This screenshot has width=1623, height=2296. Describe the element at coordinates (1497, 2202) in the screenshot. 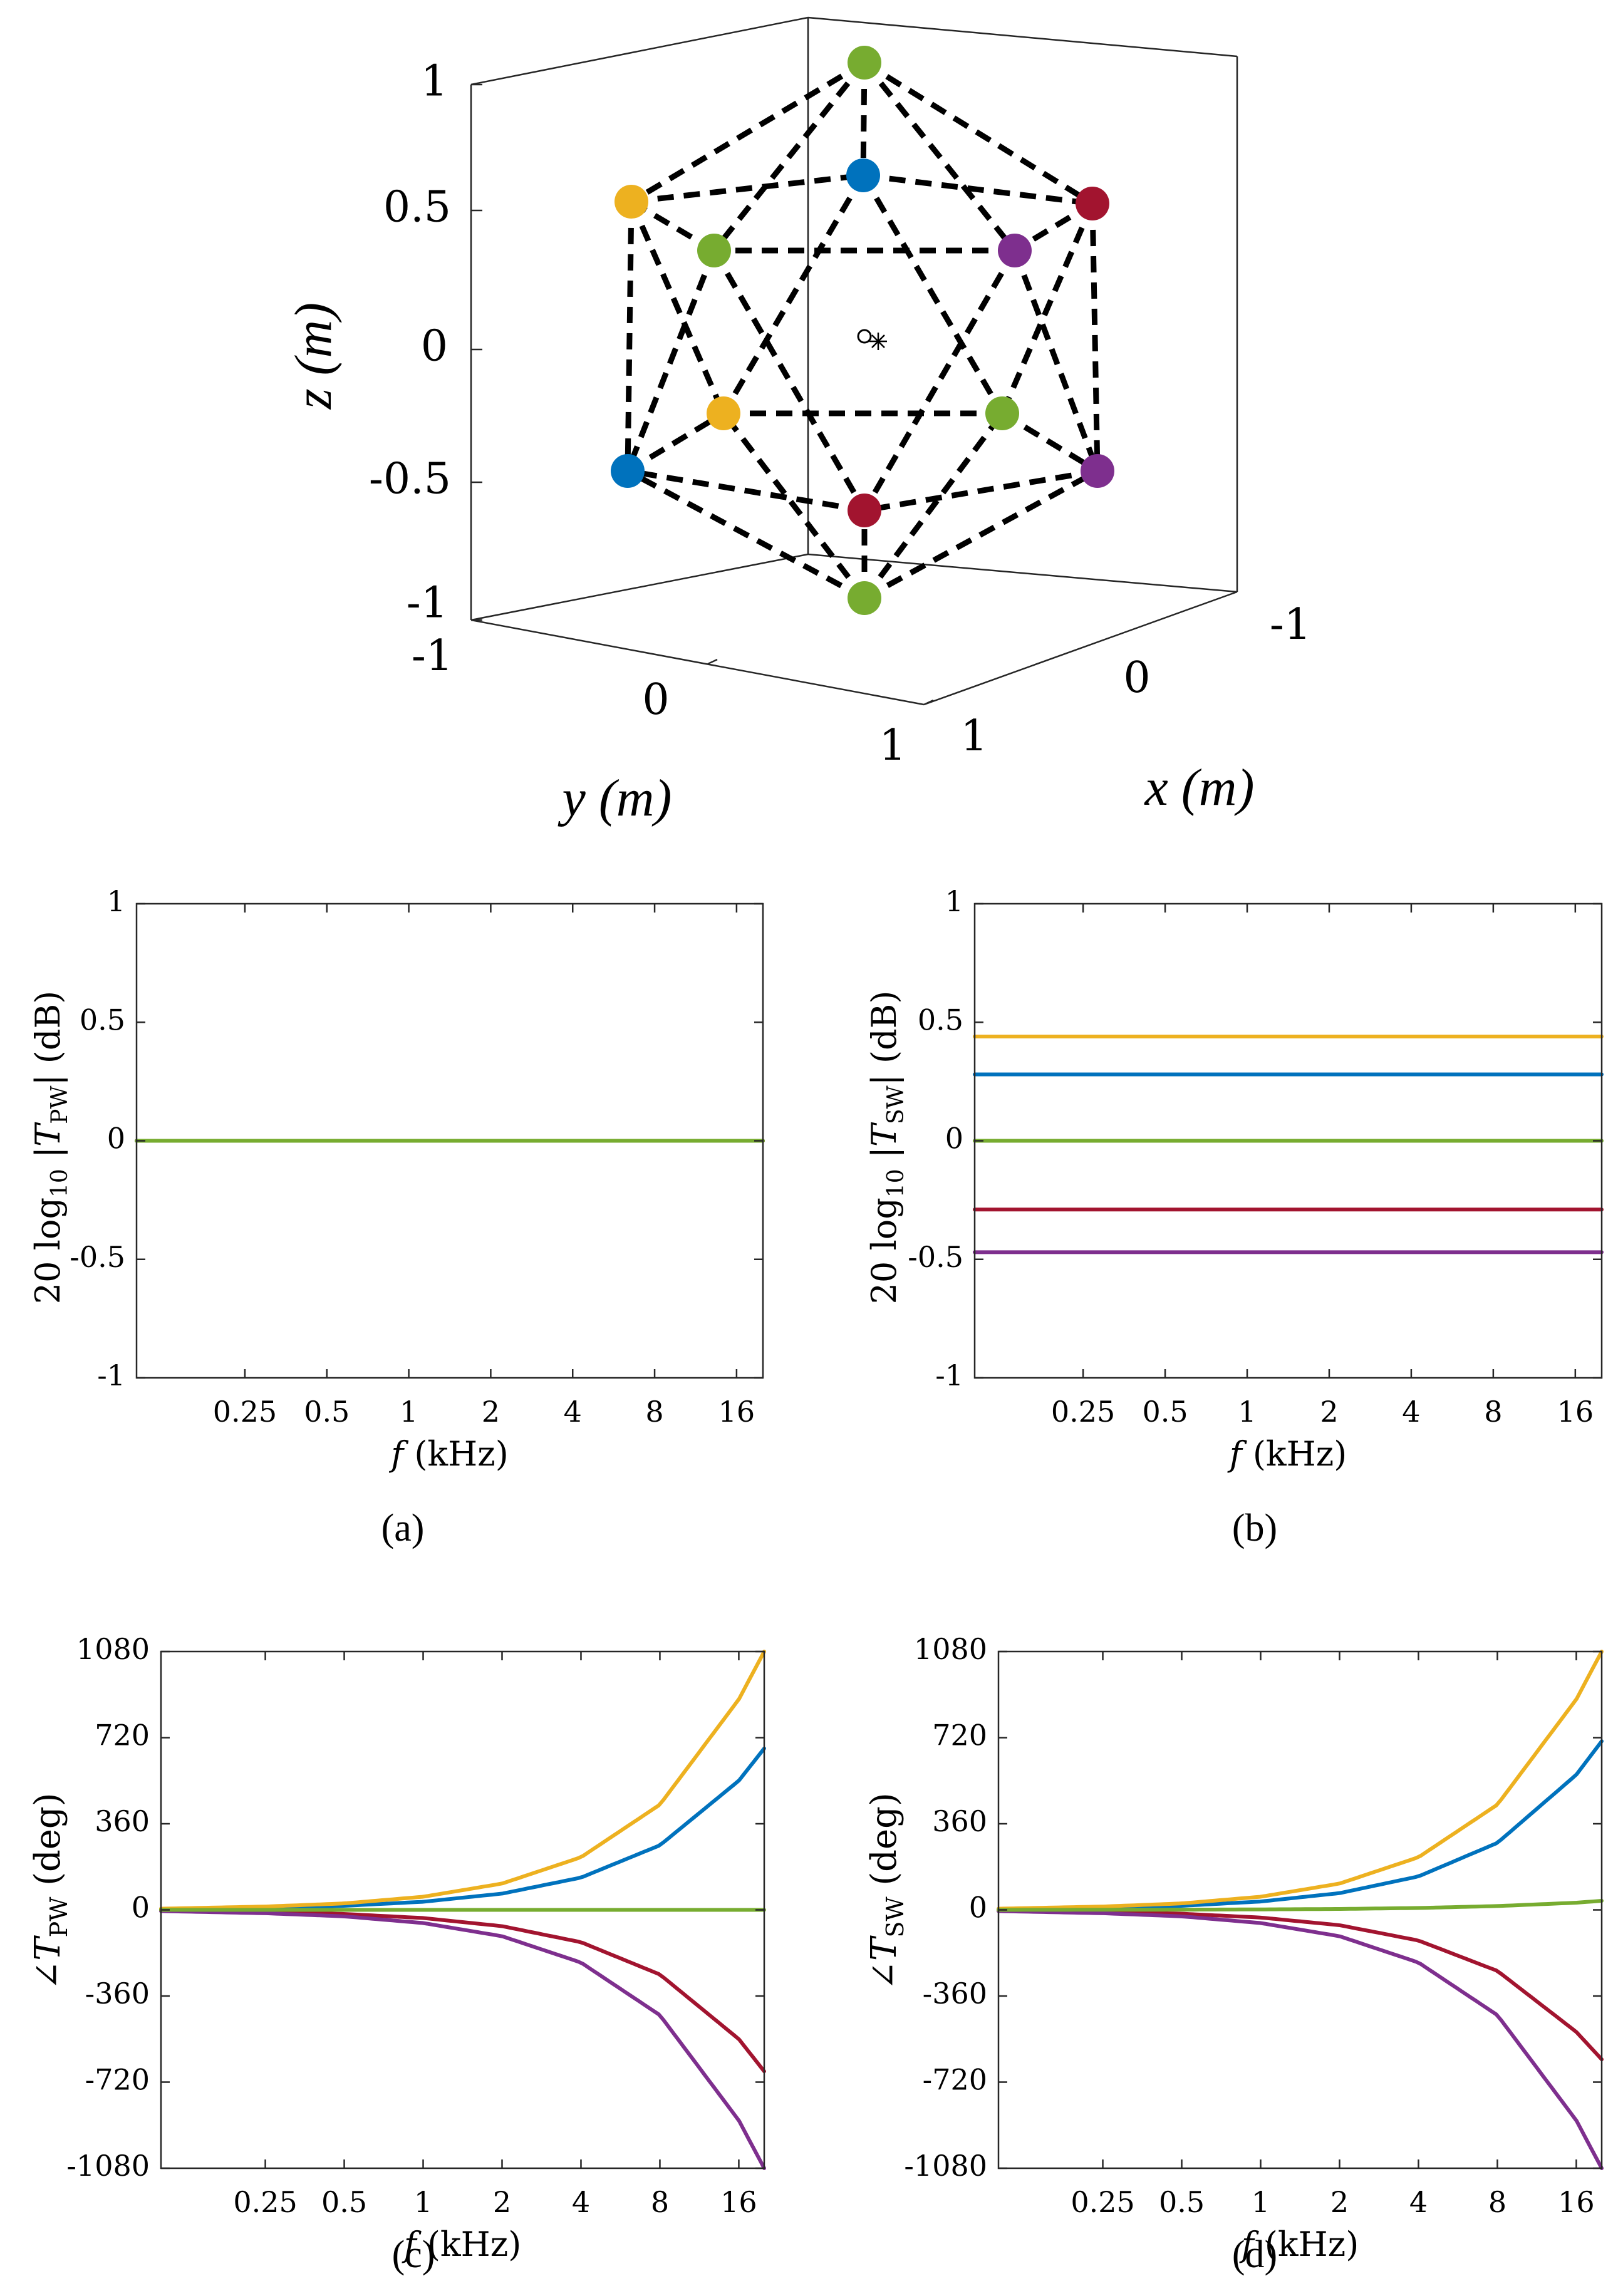

I see `x-tick-label: 8` at that location.